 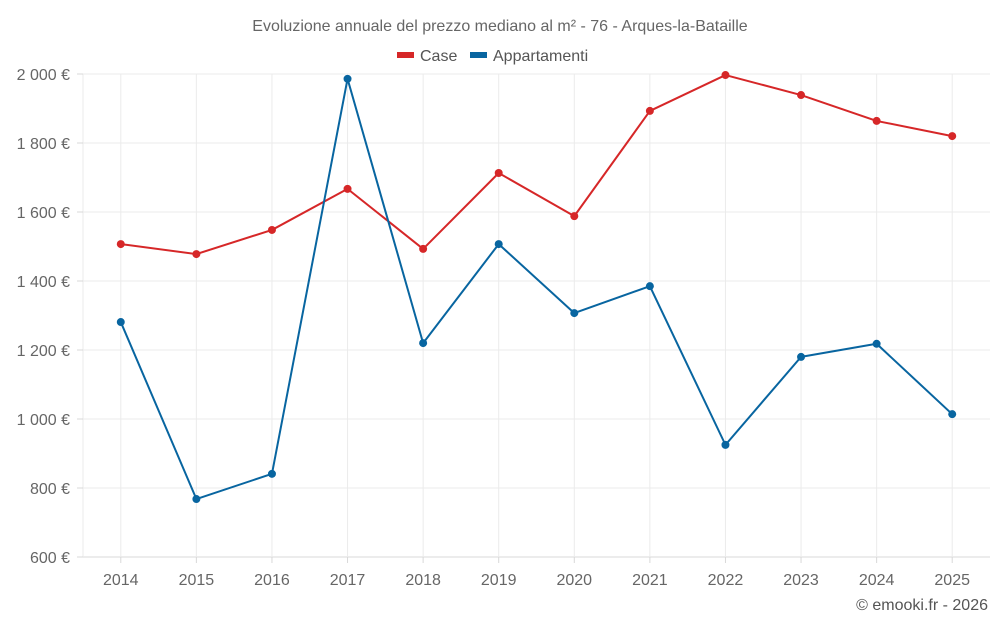 I want to click on y-tick-label: 1 000 €, so click(x=43, y=420).